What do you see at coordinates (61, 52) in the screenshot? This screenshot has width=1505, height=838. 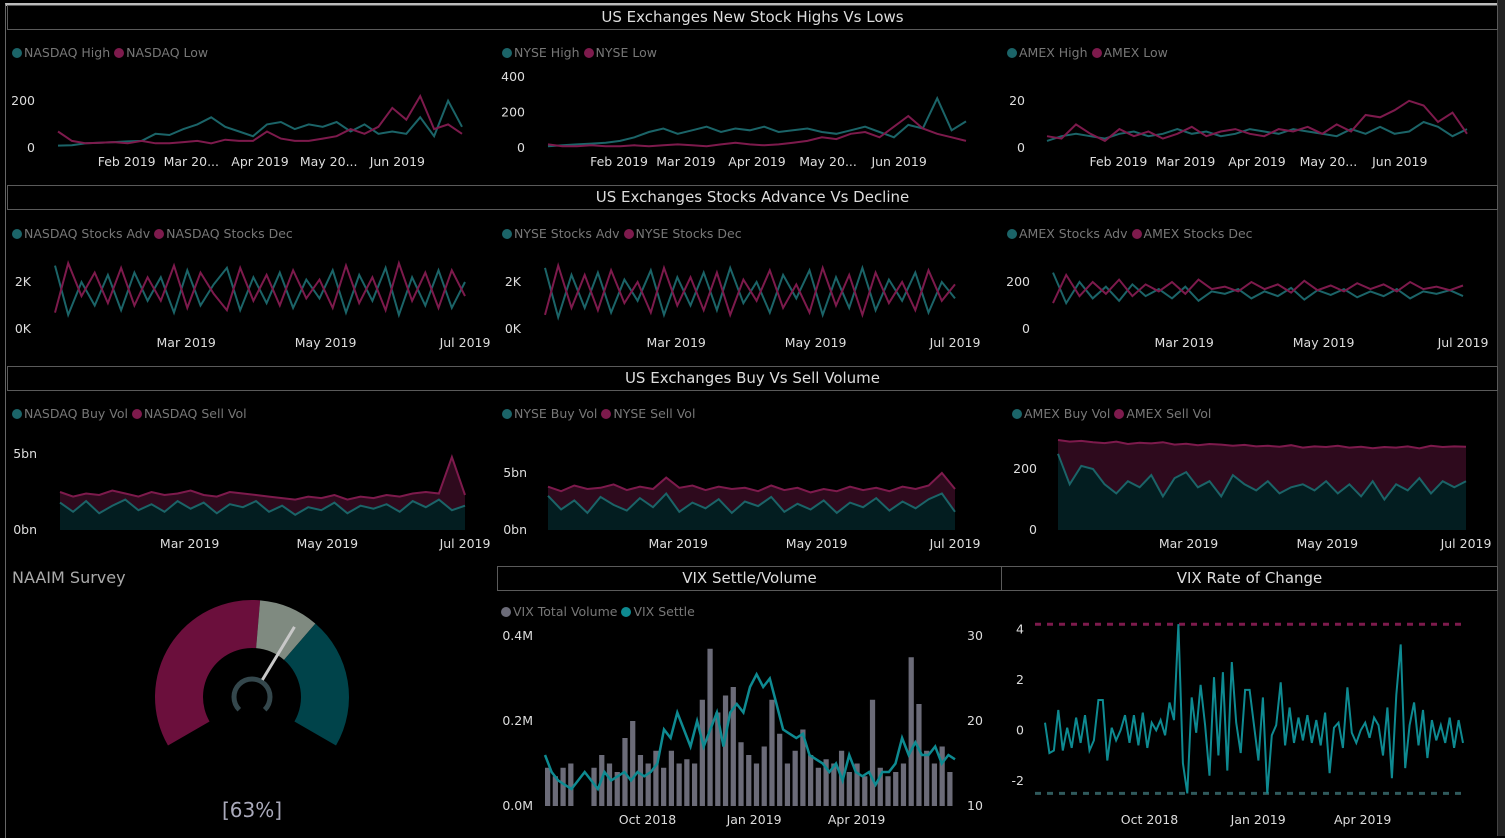 I see `legend-item: NASDAQ High` at bounding box center [61, 52].